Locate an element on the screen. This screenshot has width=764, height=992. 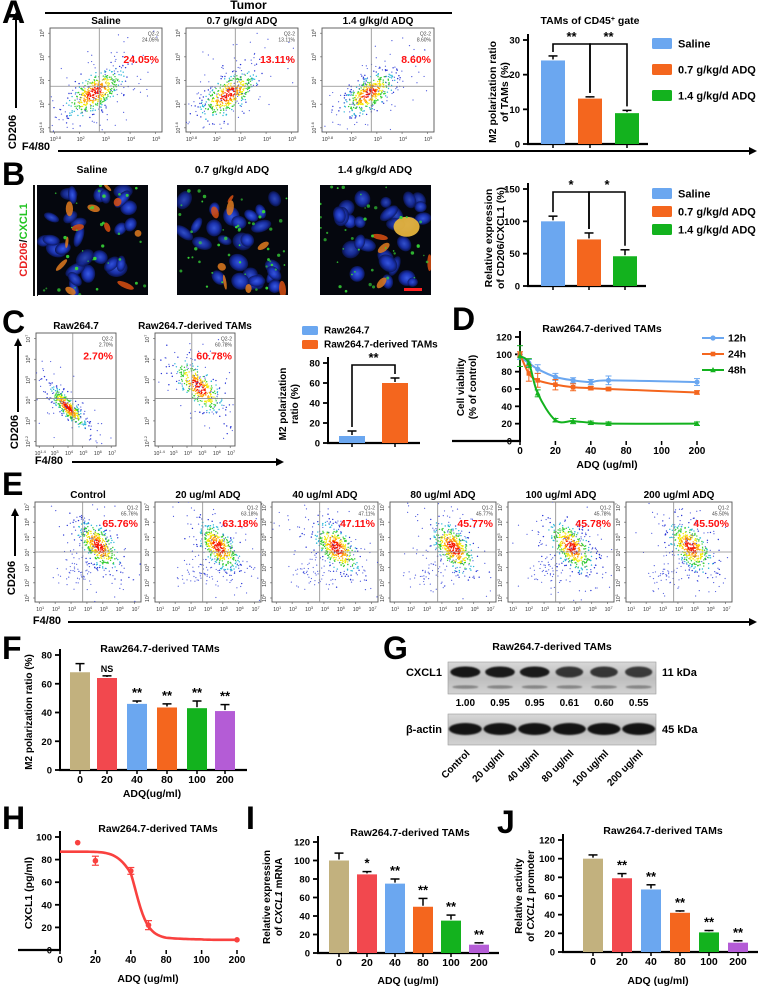
micro-image-saline is located at coordinates (92, 241).